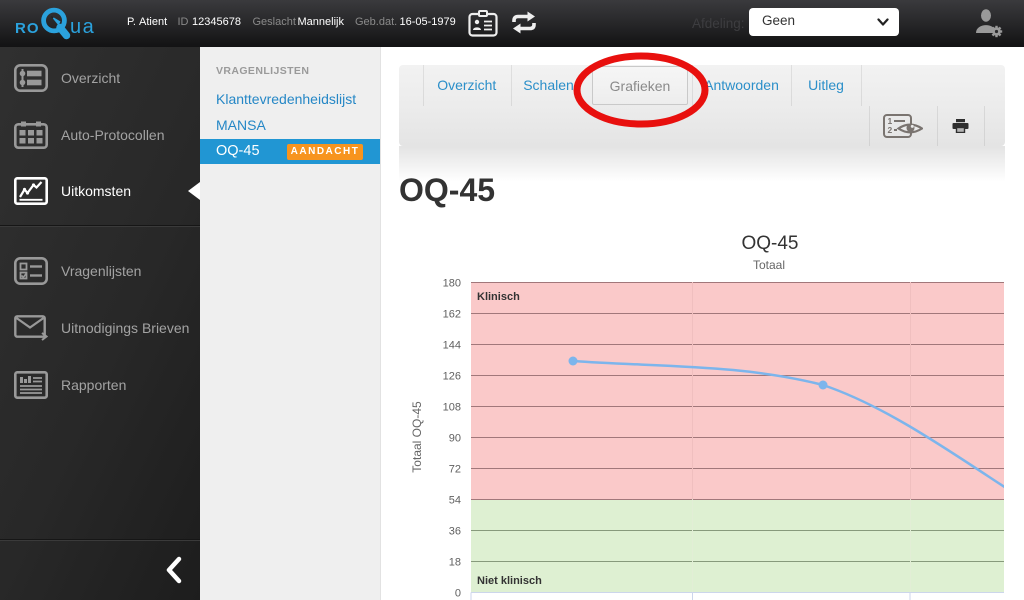 This screenshot has height=600, width=1024. What do you see at coordinates (452, 346) in the screenshot?
I see `svg-text: 144` at bounding box center [452, 346].